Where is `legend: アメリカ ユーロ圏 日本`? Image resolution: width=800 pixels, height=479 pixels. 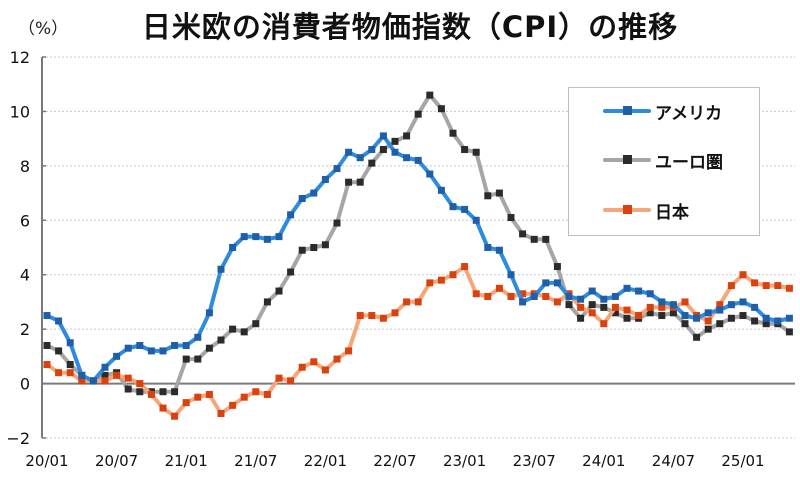 legend: アメリカ ユーロ圏 日本 is located at coordinates (664, 161).